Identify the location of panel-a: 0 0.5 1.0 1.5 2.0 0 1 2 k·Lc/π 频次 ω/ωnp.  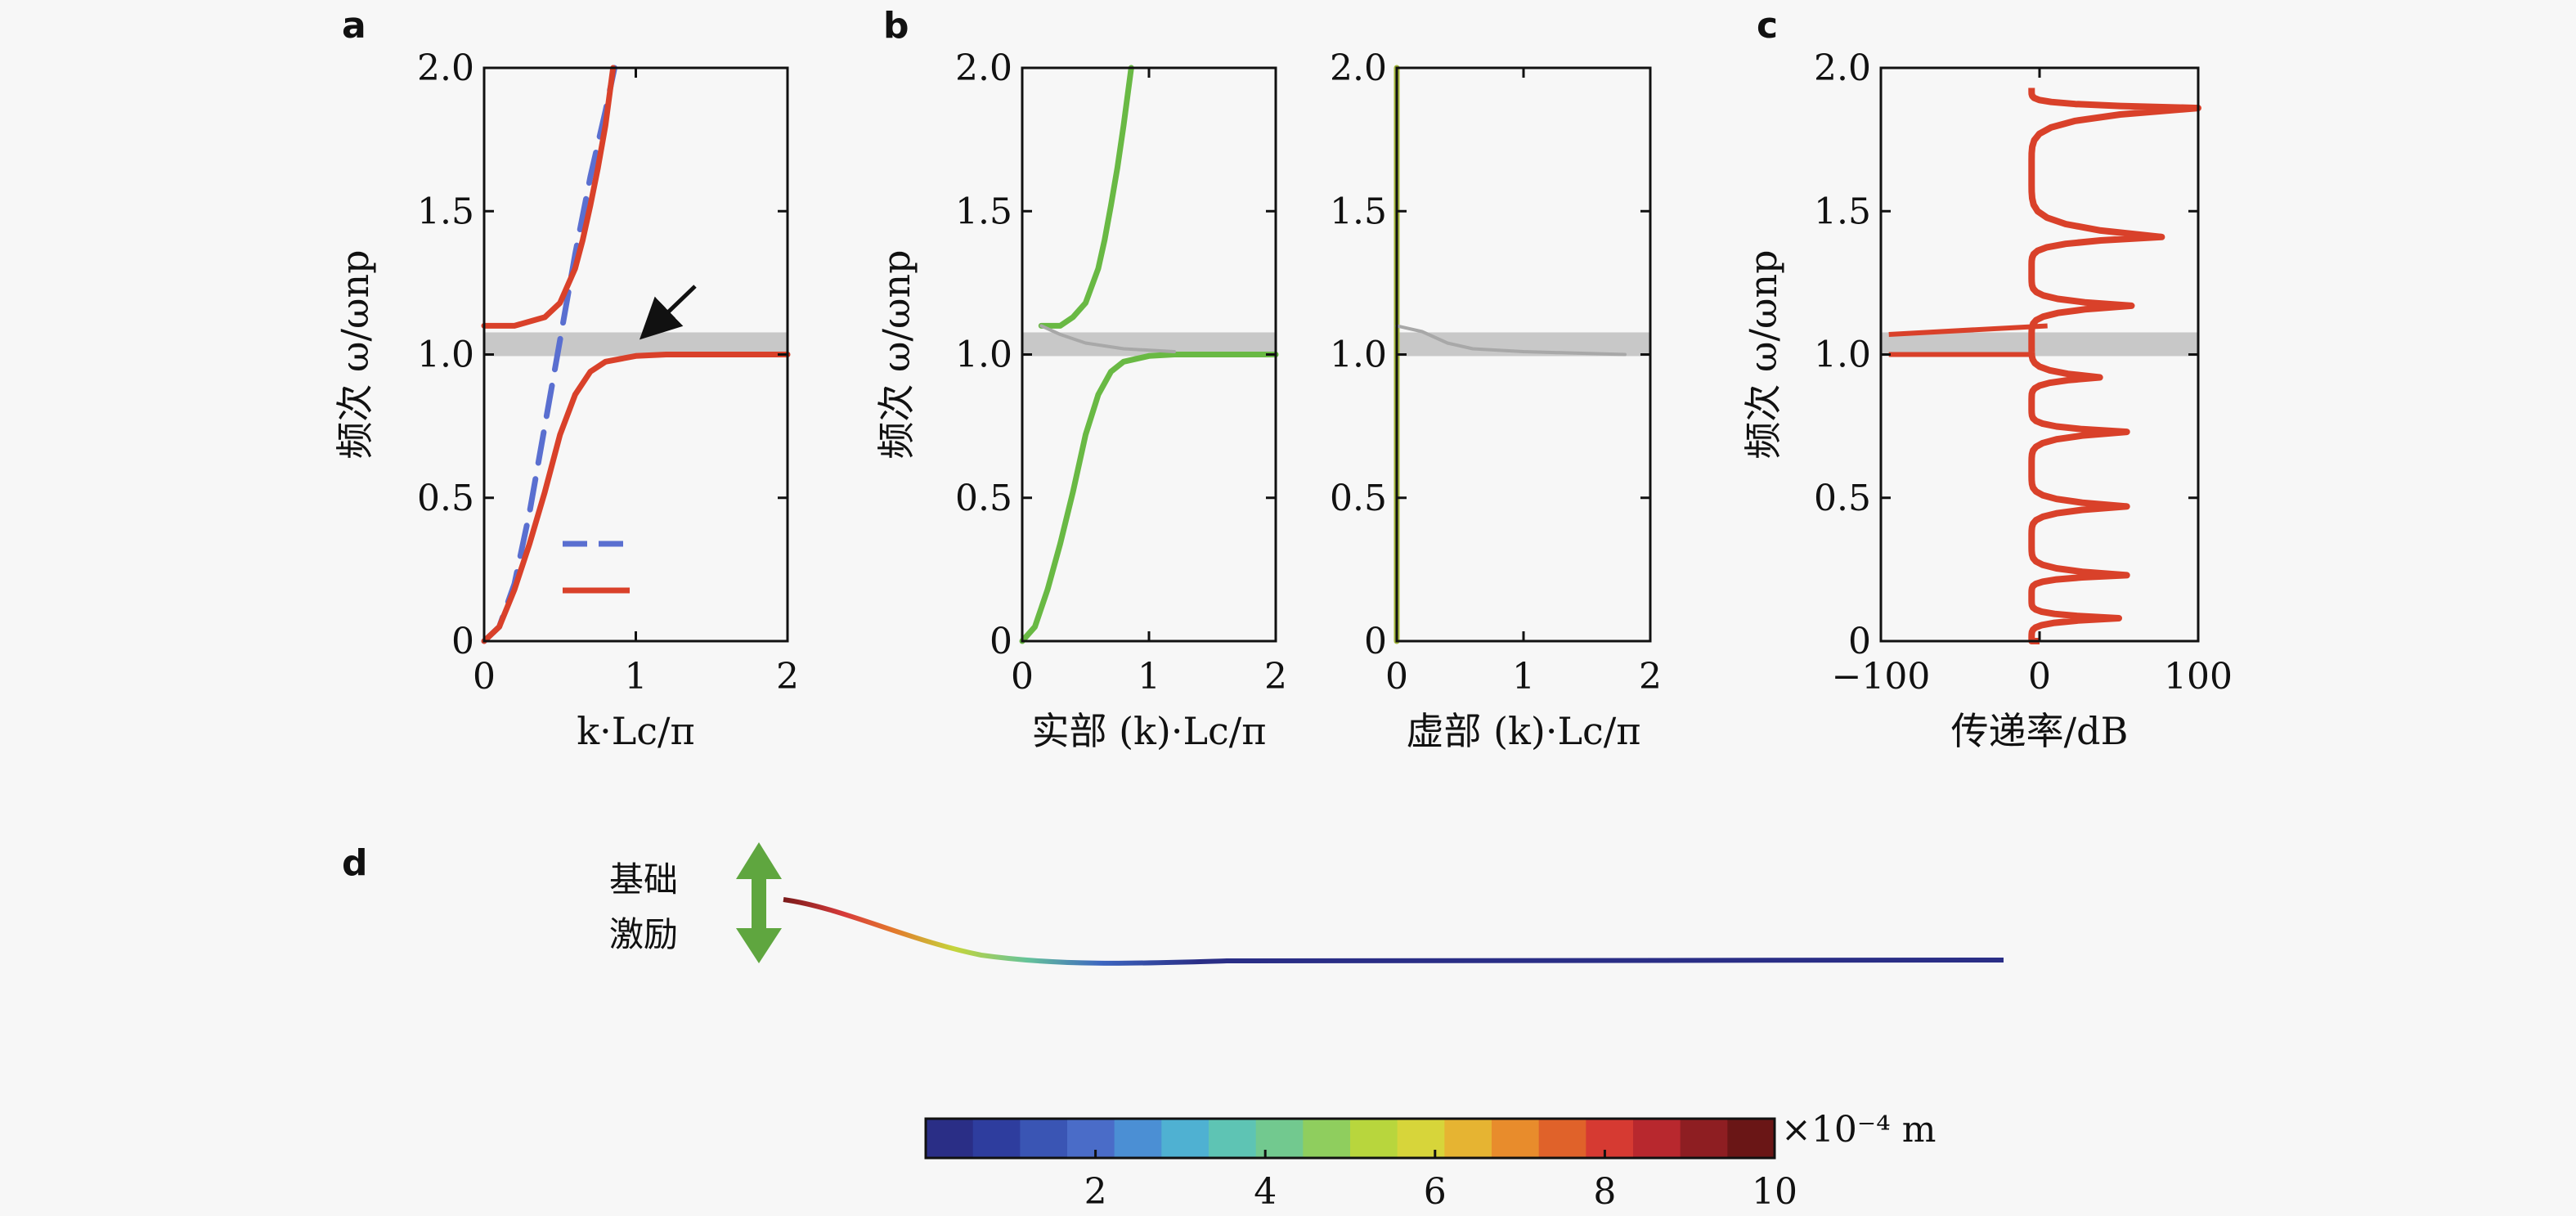
(566, 400).